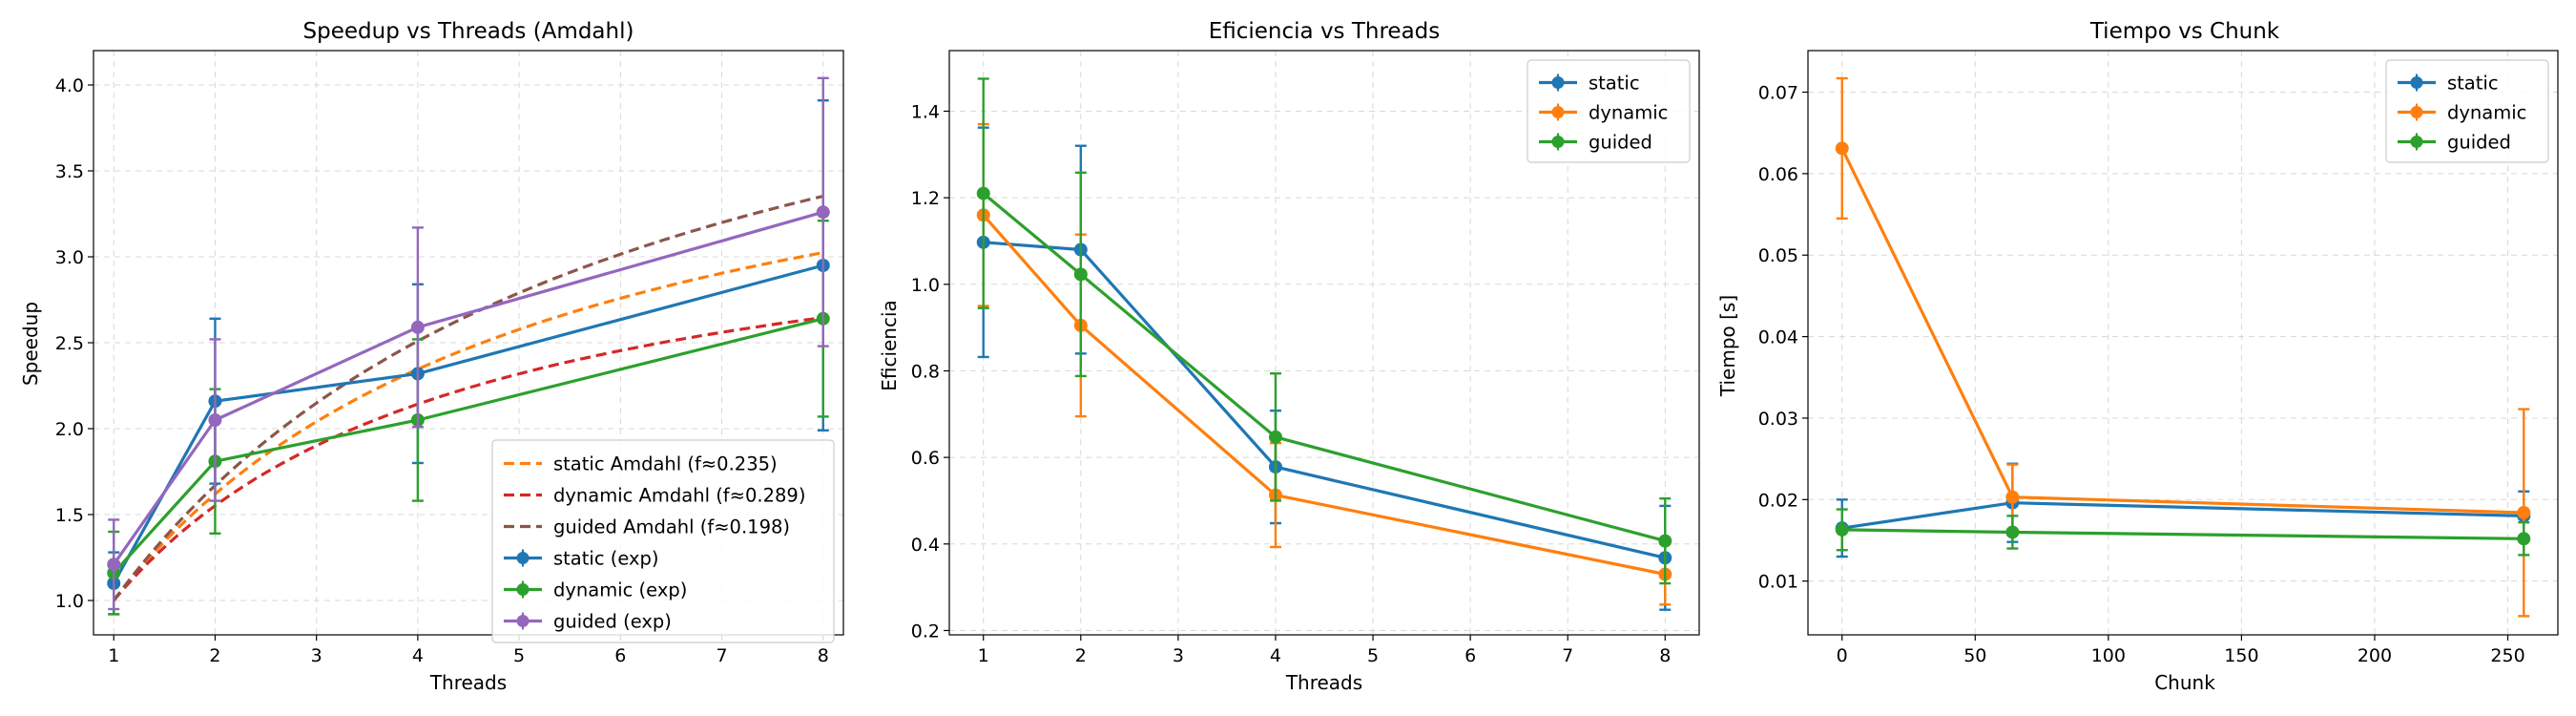 This screenshot has height=716, width=2576. What do you see at coordinates (2183, 532) in the screenshot?
I see `series-guided` at bounding box center [2183, 532].